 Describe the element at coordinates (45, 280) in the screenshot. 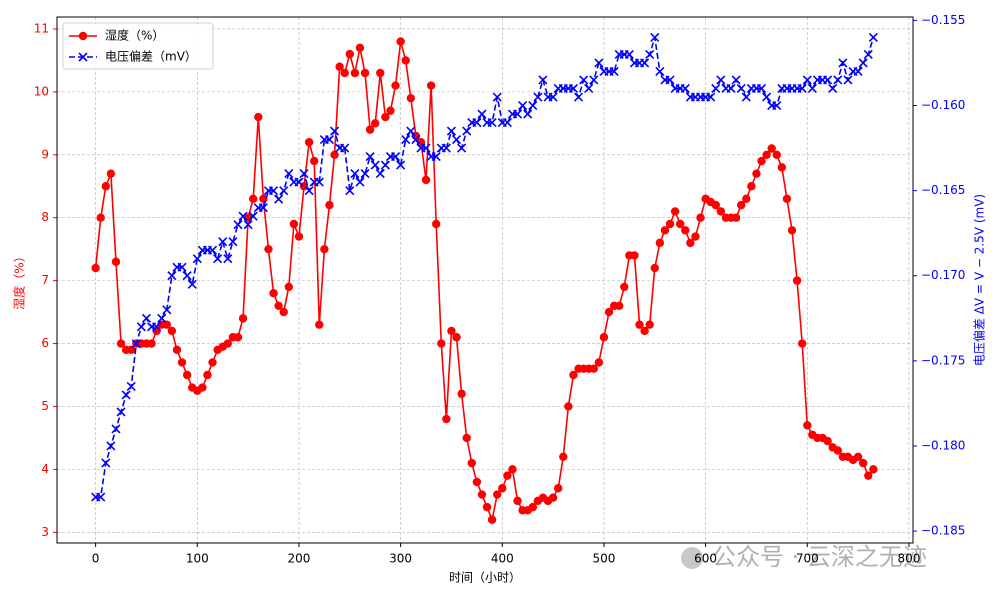

I see `y-tick-label: 7` at that location.